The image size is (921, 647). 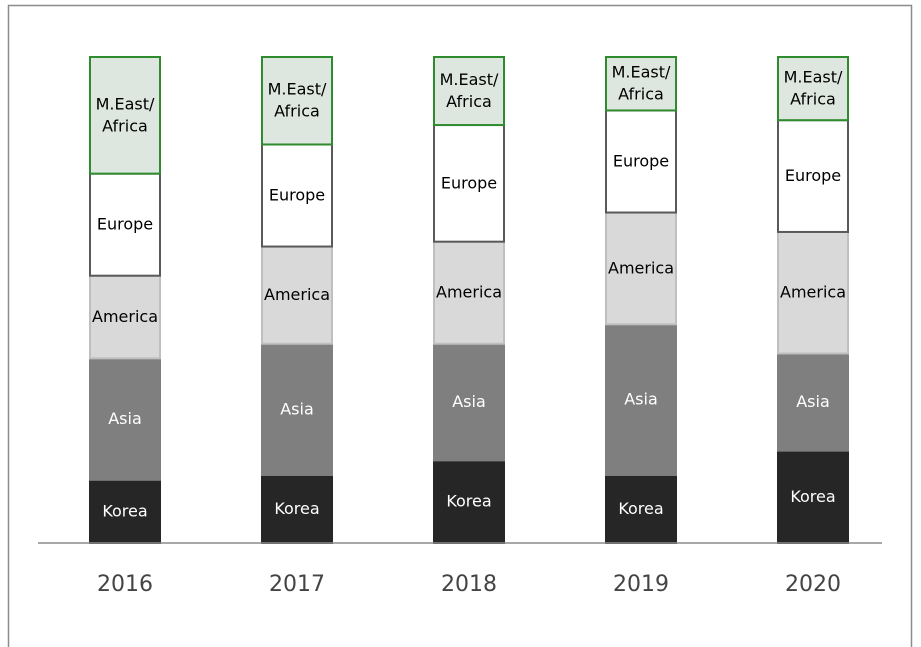 I want to click on x-tick-label: 2020, so click(x=813, y=584).